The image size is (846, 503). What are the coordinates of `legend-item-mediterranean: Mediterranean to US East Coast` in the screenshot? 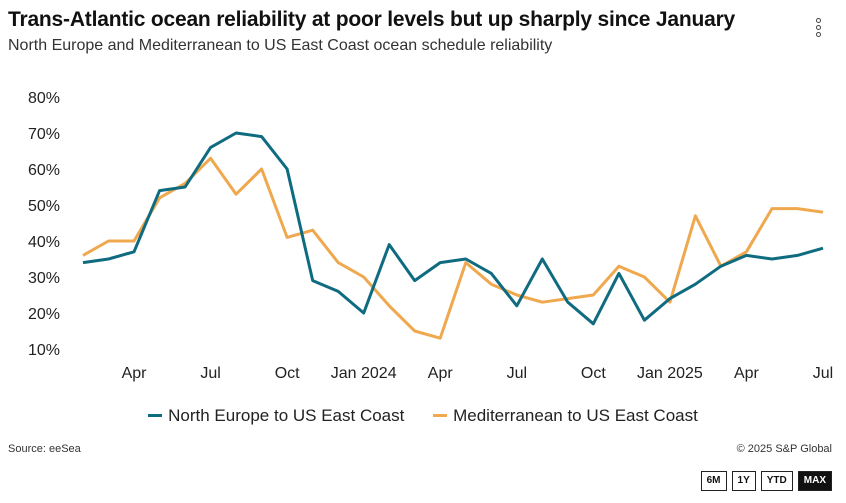 It's located at (565, 416).